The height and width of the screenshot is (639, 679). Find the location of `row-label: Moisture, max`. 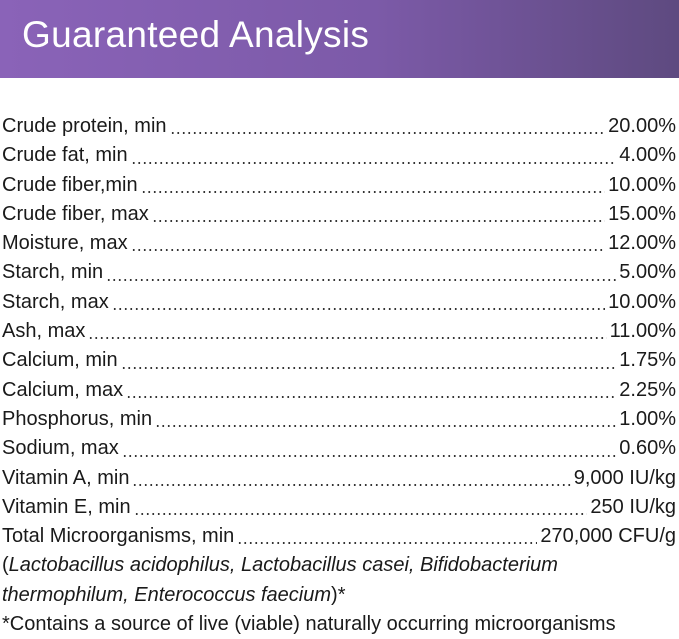

row-label: Moisture, max is located at coordinates (65, 243).